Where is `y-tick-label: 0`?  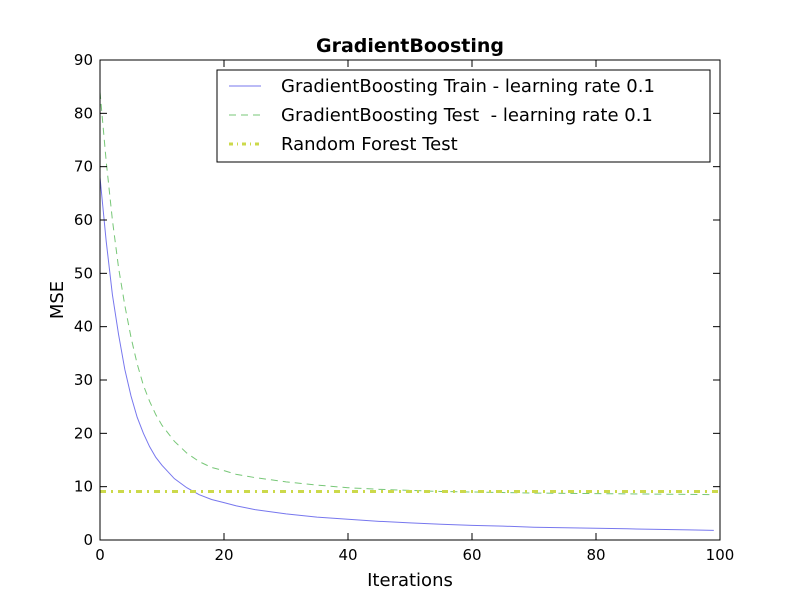 y-tick-label: 0 is located at coordinates (88, 540).